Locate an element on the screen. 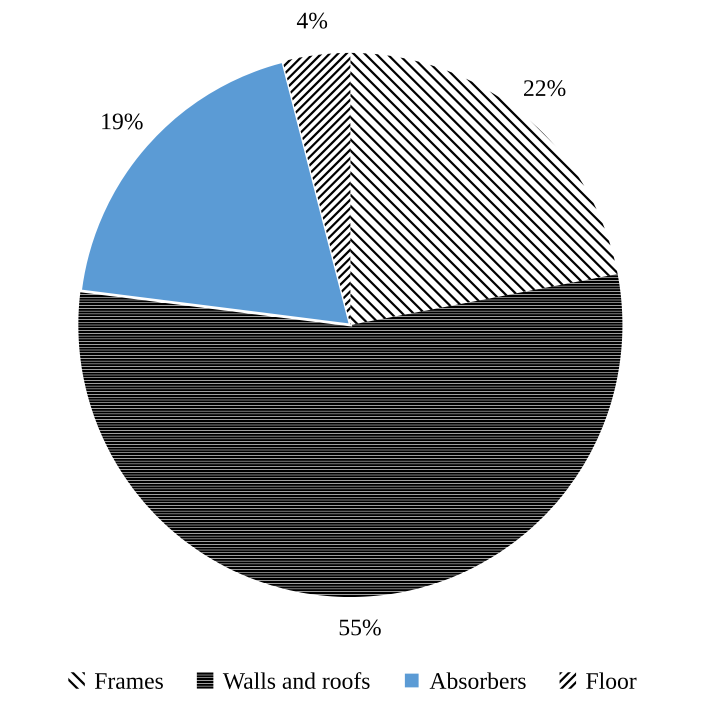 The width and height of the screenshot is (705, 715). data-label: 22% is located at coordinates (545, 88).